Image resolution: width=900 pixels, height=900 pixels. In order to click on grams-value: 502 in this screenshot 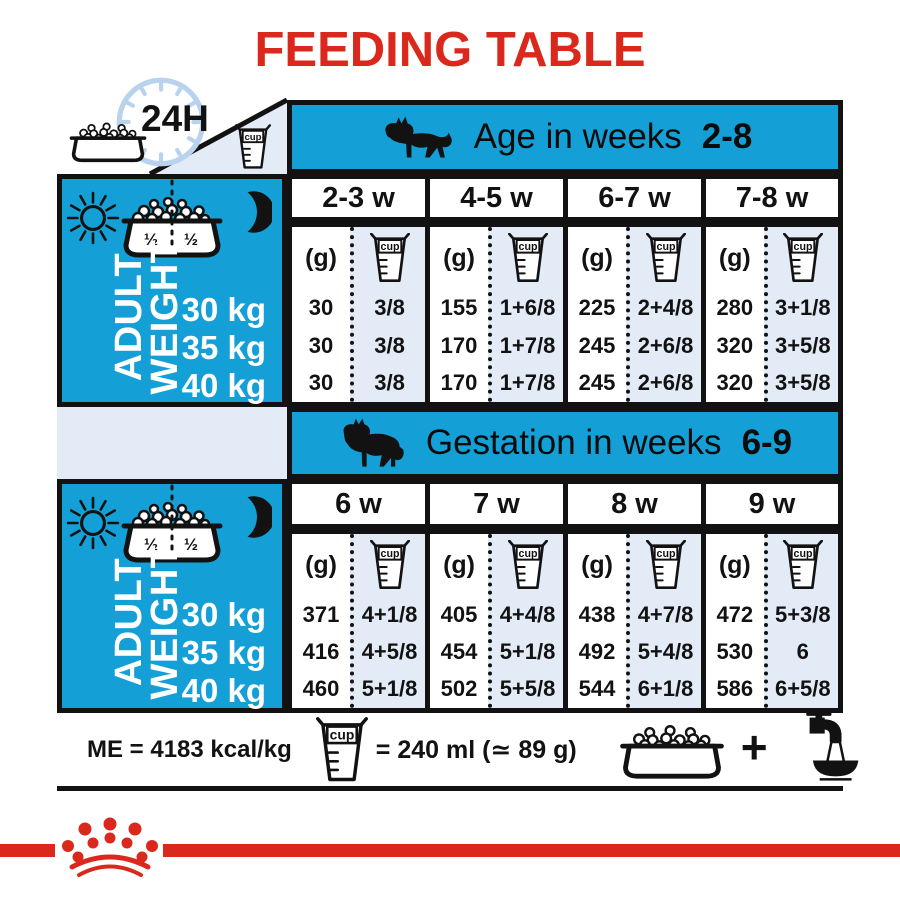, I will do `click(459, 689)`.